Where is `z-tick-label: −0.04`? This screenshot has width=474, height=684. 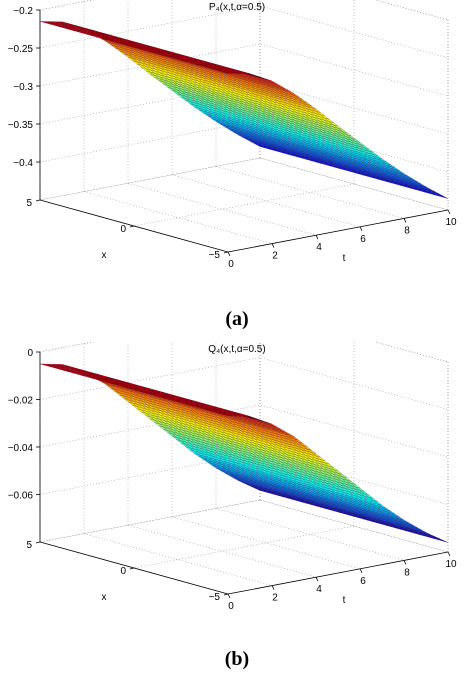
z-tick-label: −0.04 is located at coordinates (21, 448).